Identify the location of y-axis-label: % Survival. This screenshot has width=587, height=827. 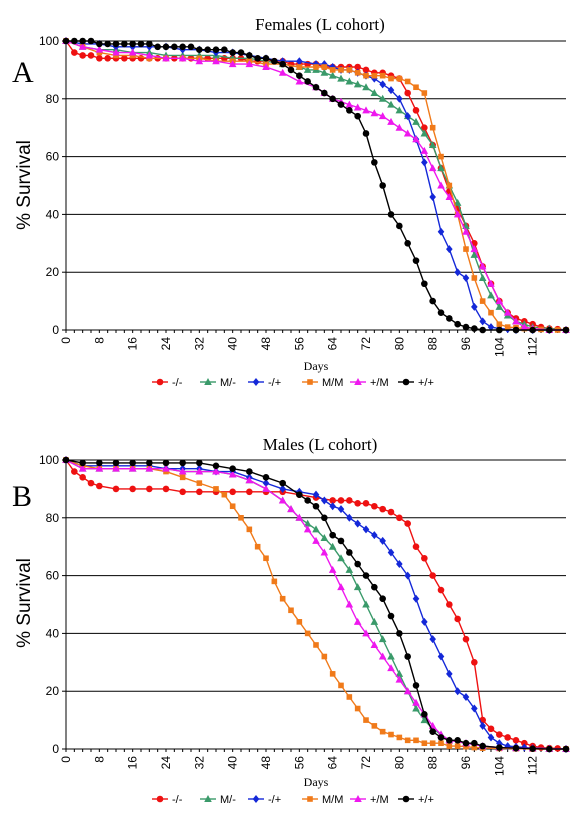
(24, 185).